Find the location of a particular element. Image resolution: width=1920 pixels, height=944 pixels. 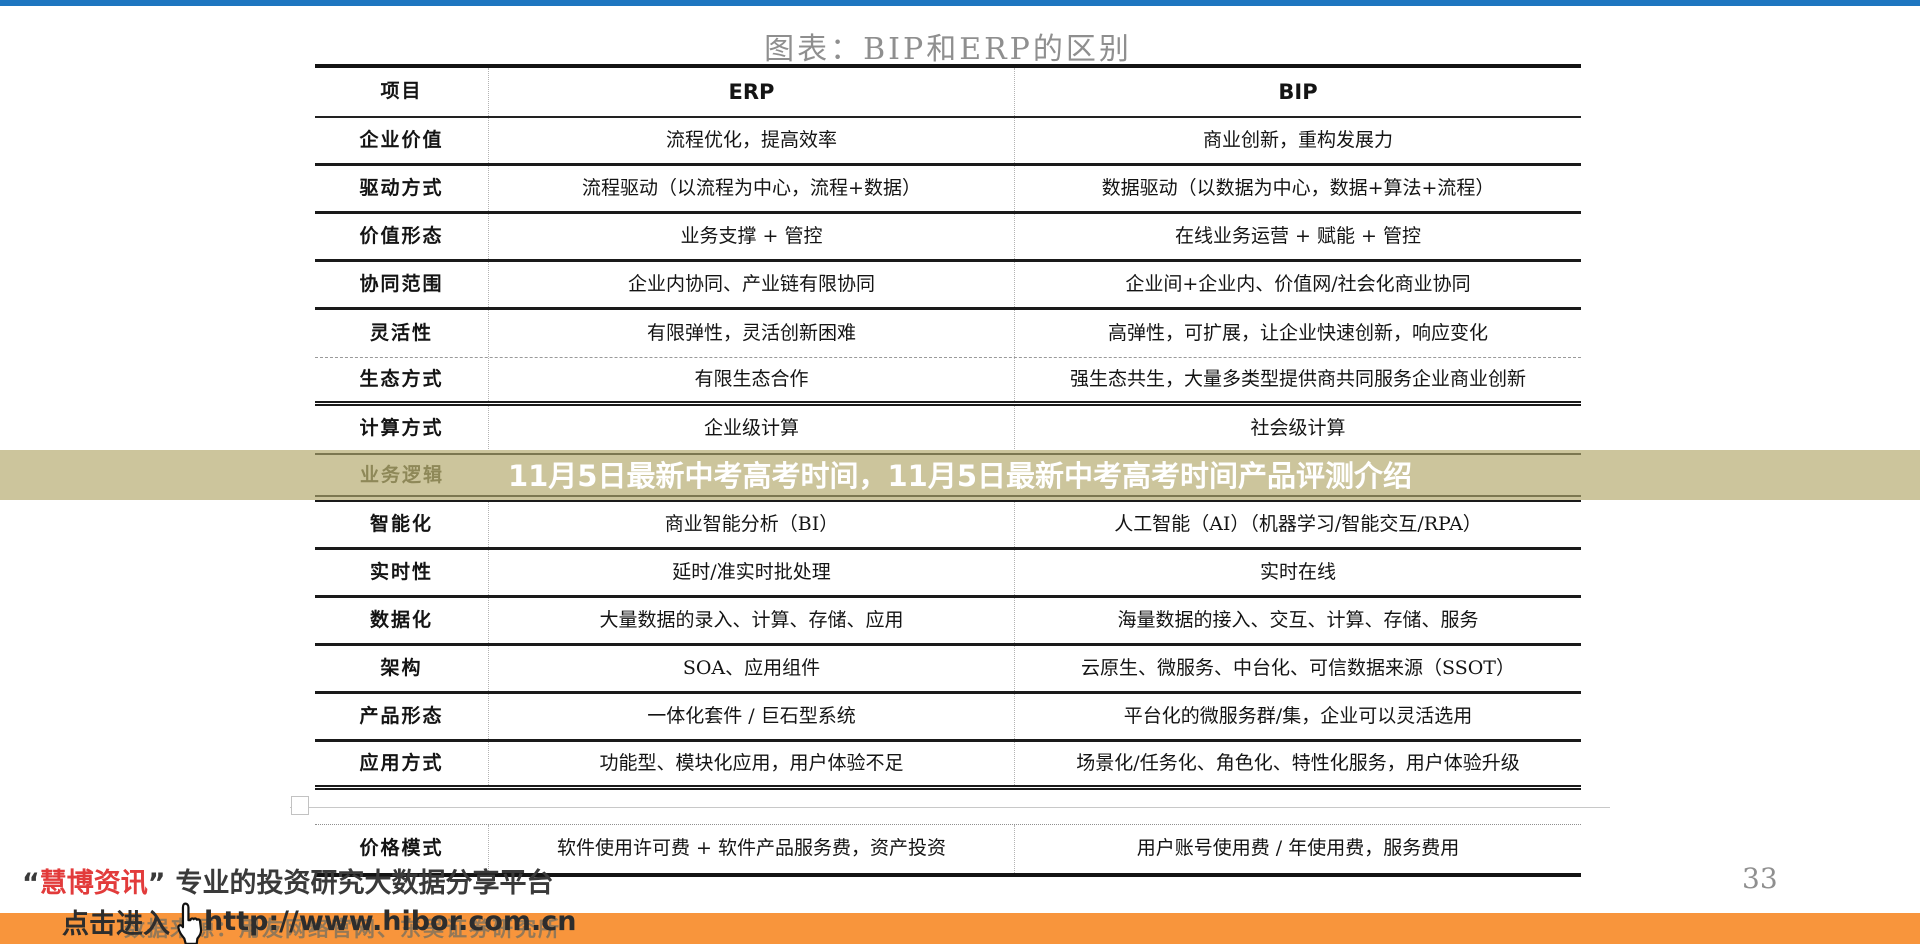

table-row: 架构 SOA、应用组件 云原生、微服务、中台化、可信数据来源（SSOT） is located at coordinates (948, 670).